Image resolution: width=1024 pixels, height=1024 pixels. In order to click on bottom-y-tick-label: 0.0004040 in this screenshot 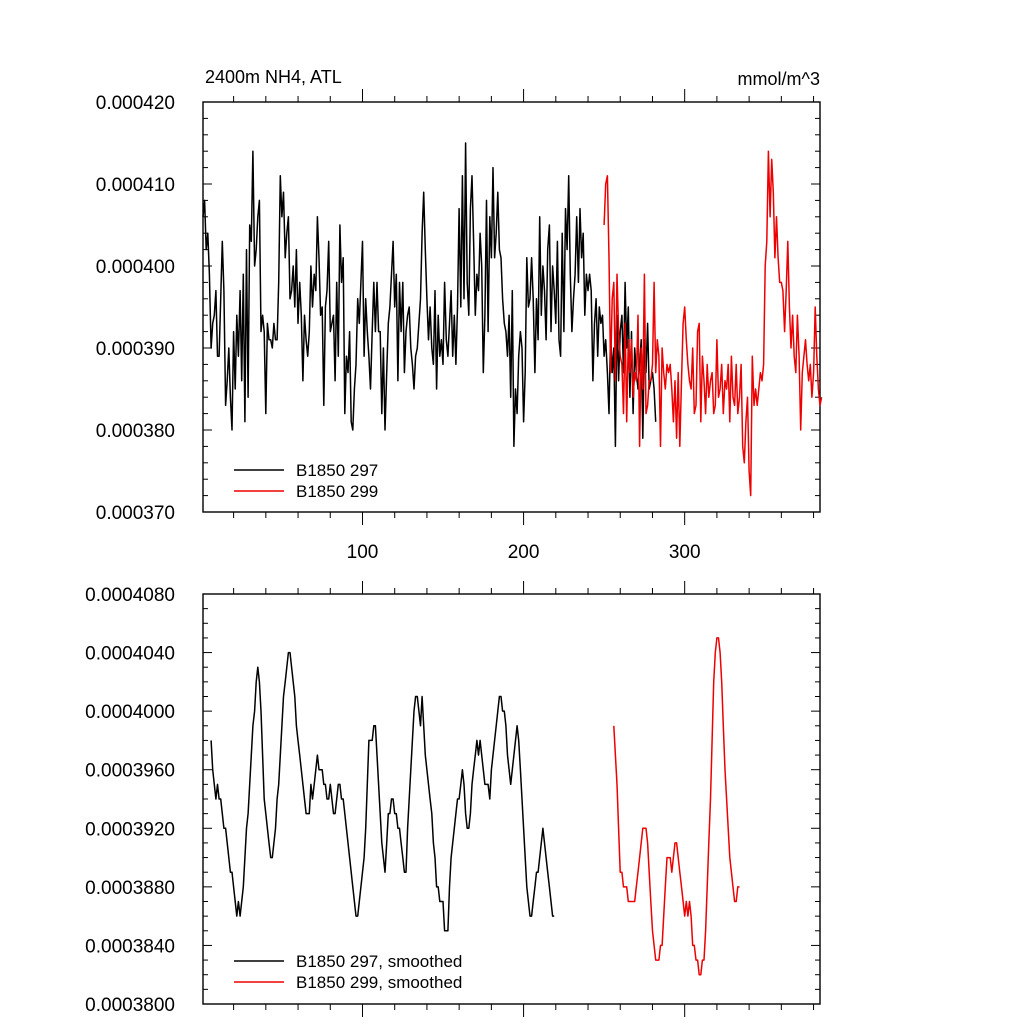, I will do `click(130, 654)`.